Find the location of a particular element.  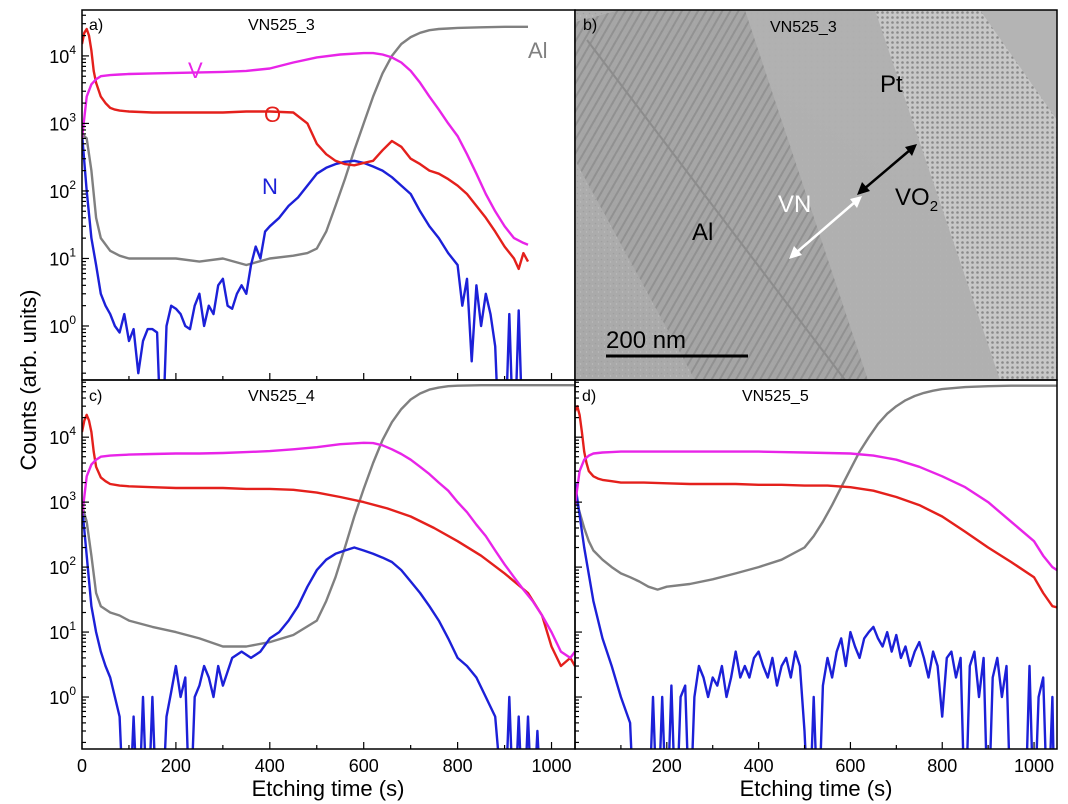

series-al-line-d is located at coordinates (816, 487).